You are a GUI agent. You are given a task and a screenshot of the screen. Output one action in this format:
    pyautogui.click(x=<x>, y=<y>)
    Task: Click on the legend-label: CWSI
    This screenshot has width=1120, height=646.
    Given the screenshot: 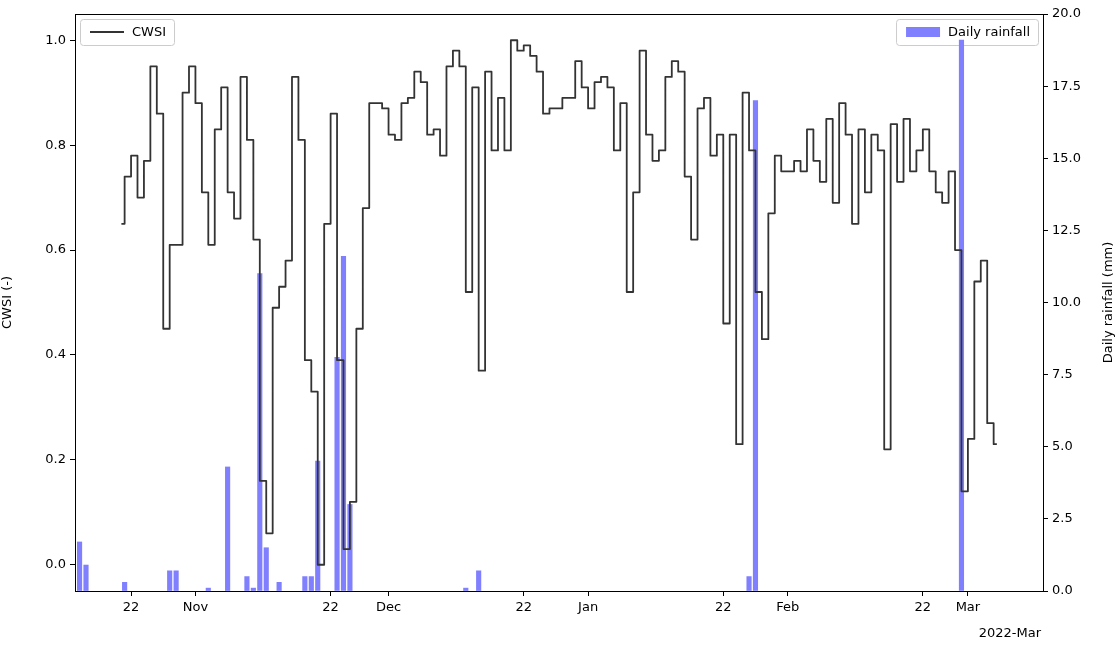 What is the action you would take?
    pyautogui.click(x=149, y=32)
    